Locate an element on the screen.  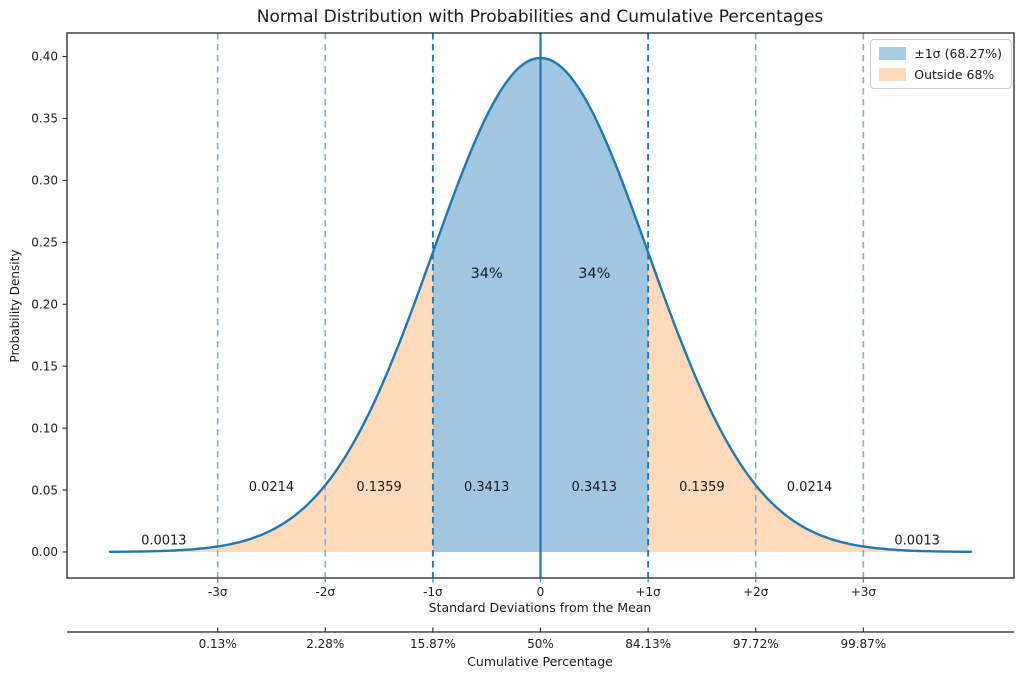
y-tick-label: 0.35 is located at coordinates (44, 119).